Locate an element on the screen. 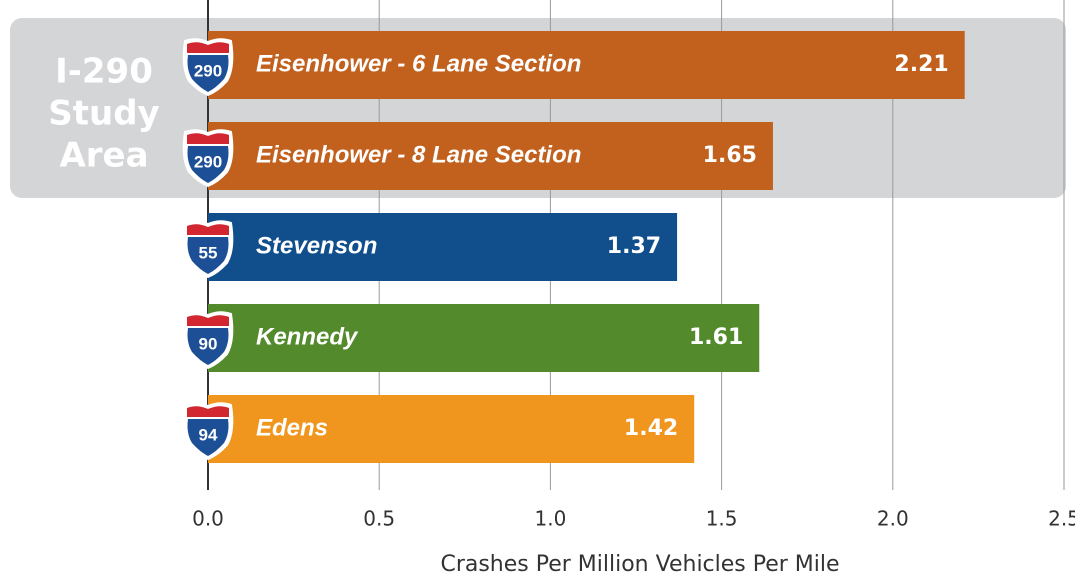 This screenshot has height=579, width=1075. x-tick-label: 2.5 is located at coordinates (1061, 519).